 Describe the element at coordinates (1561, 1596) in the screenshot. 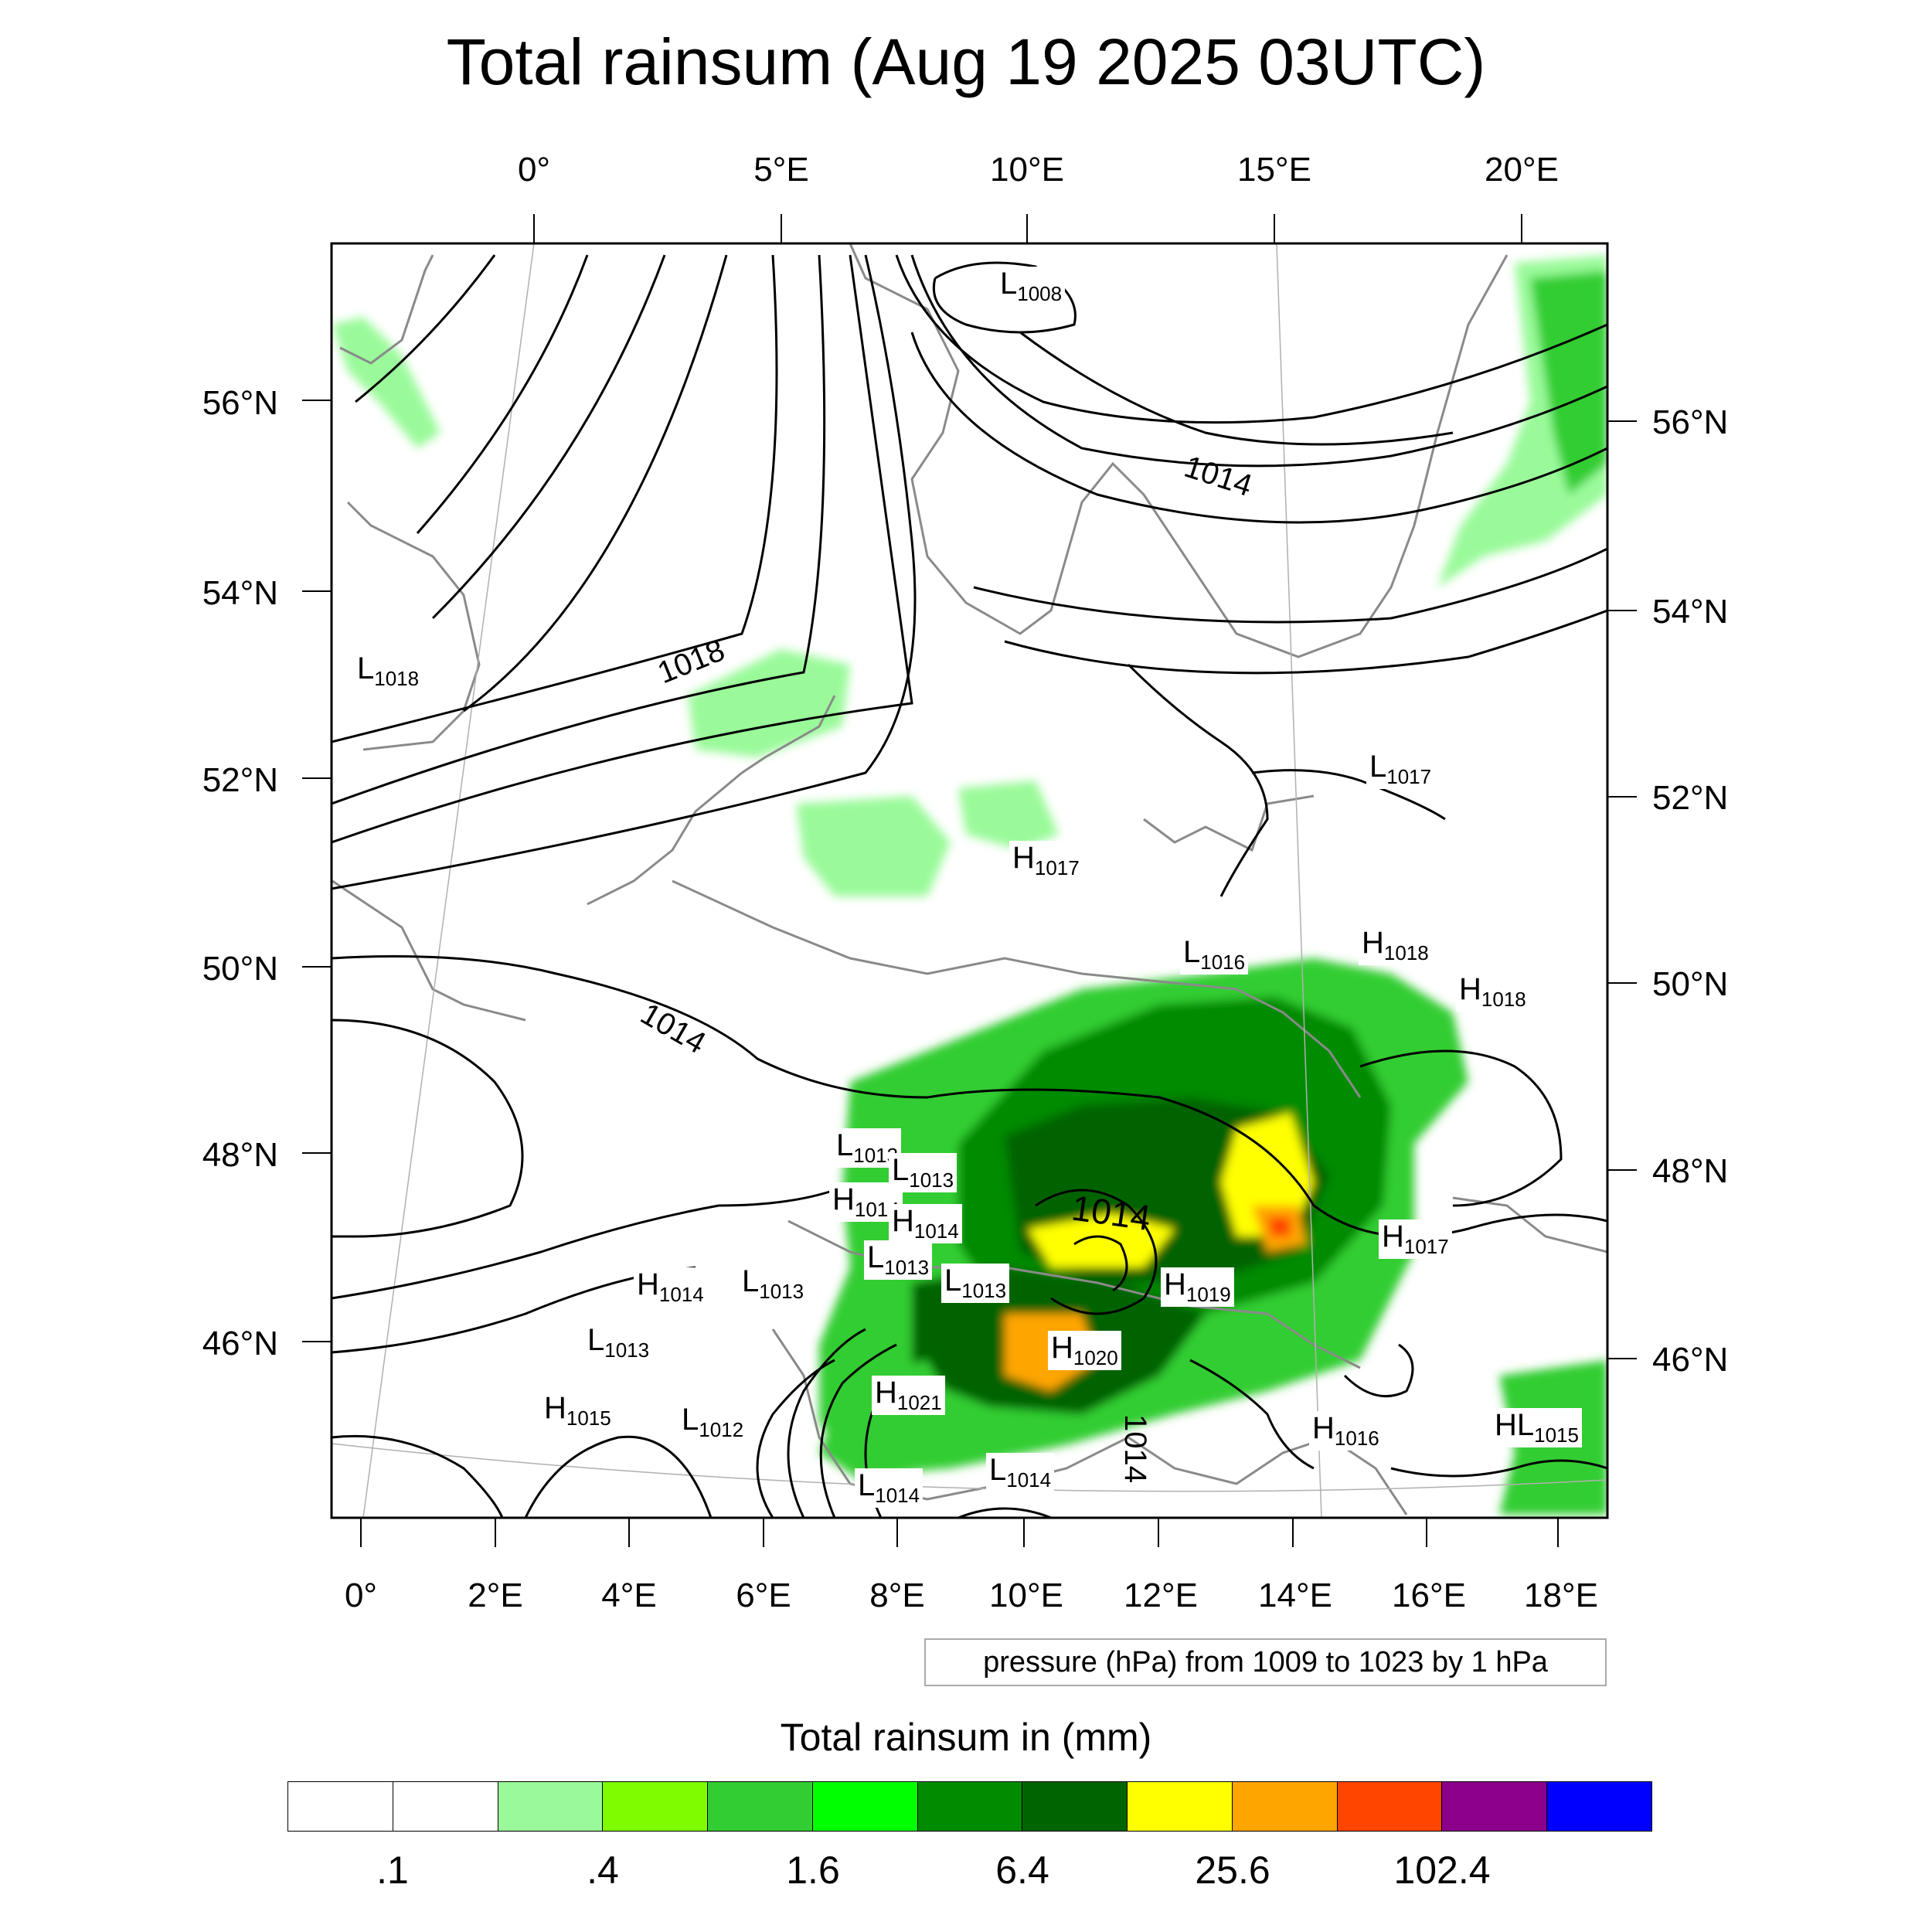

I see `lon-label-bottom: 18°E` at that location.